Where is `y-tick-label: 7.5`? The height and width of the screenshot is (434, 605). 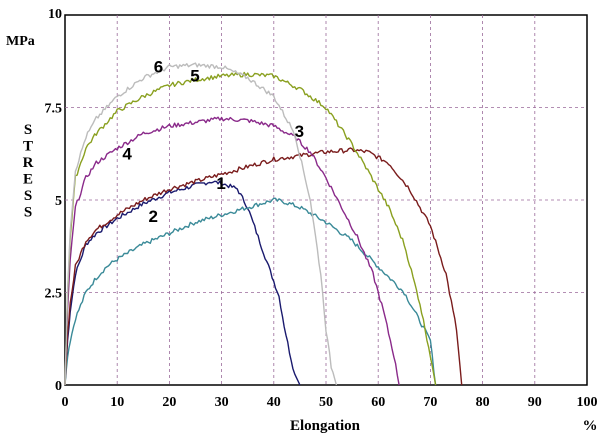
y-tick-label: 7.5 is located at coordinates (54, 109).